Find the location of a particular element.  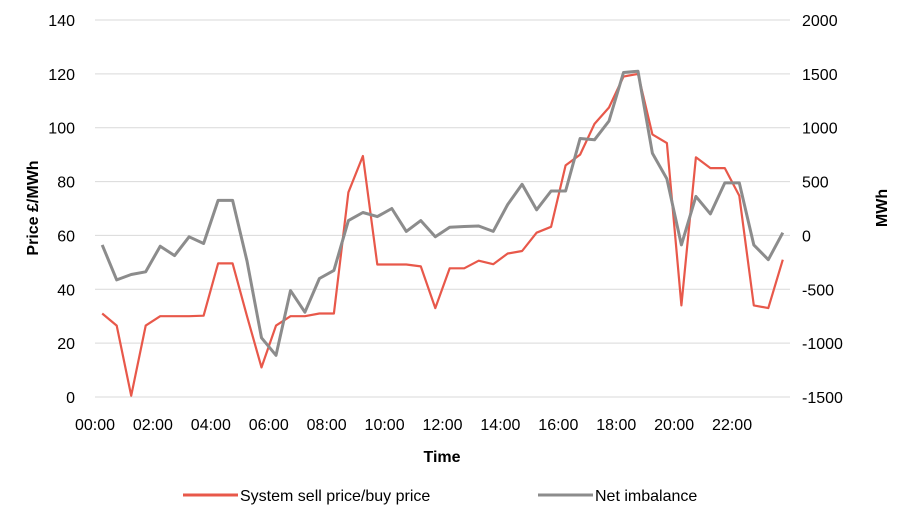

left-y-tick-label: 40 is located at coordinates (66, 290).